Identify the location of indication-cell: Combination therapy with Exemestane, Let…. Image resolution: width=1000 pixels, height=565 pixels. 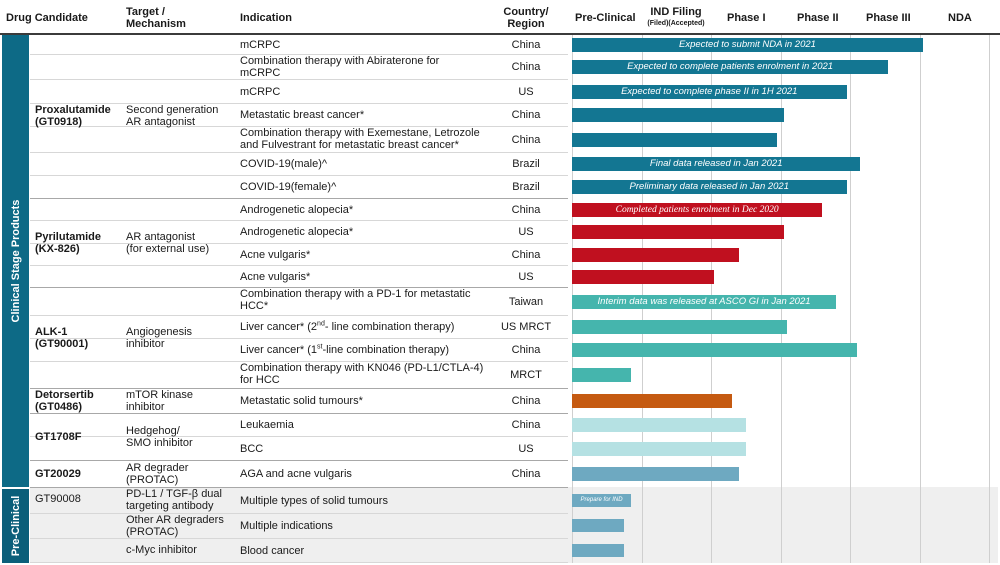
(360, 139).